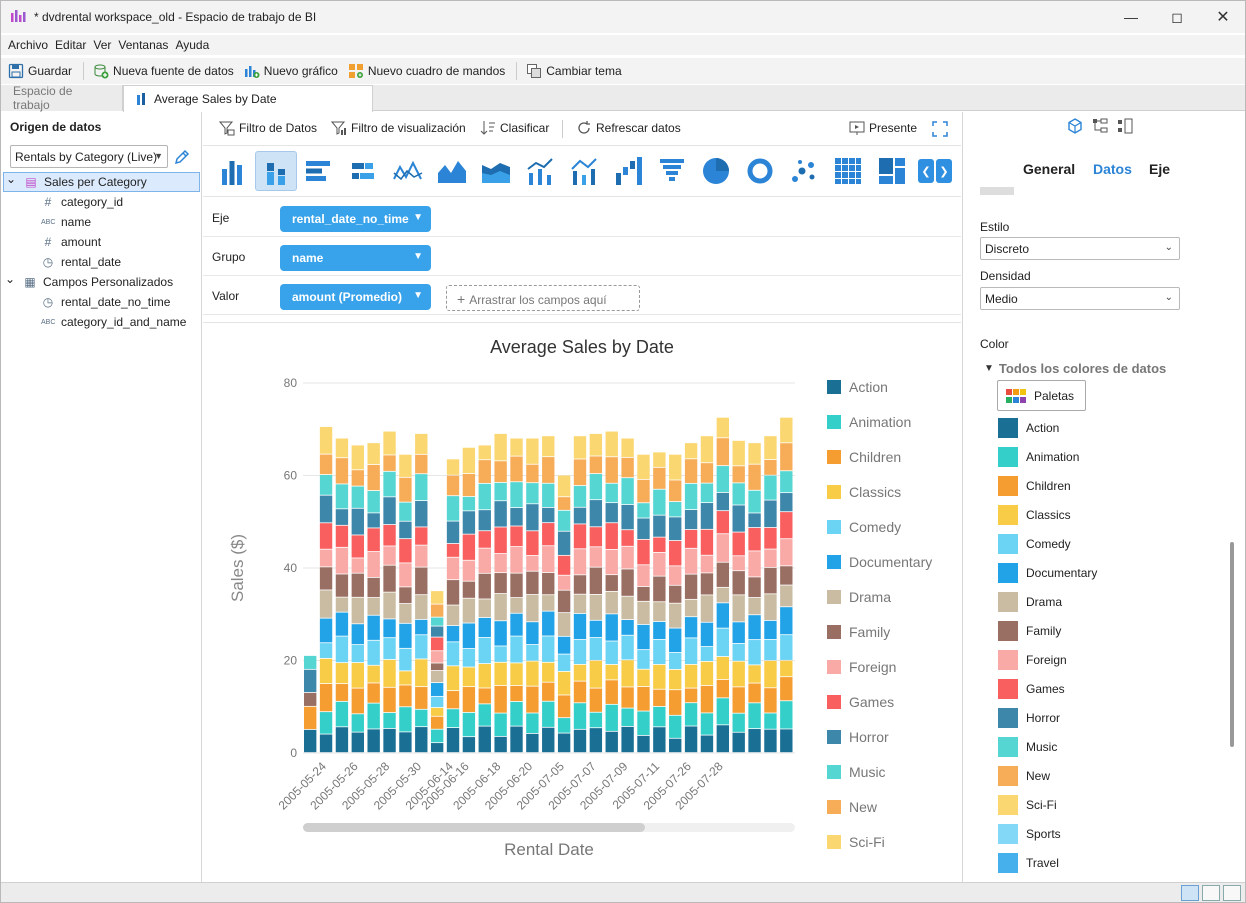 This screenshot has height=903, width=1246. I want to click on refresh-button: Refrescar datos, so click(628, 128).